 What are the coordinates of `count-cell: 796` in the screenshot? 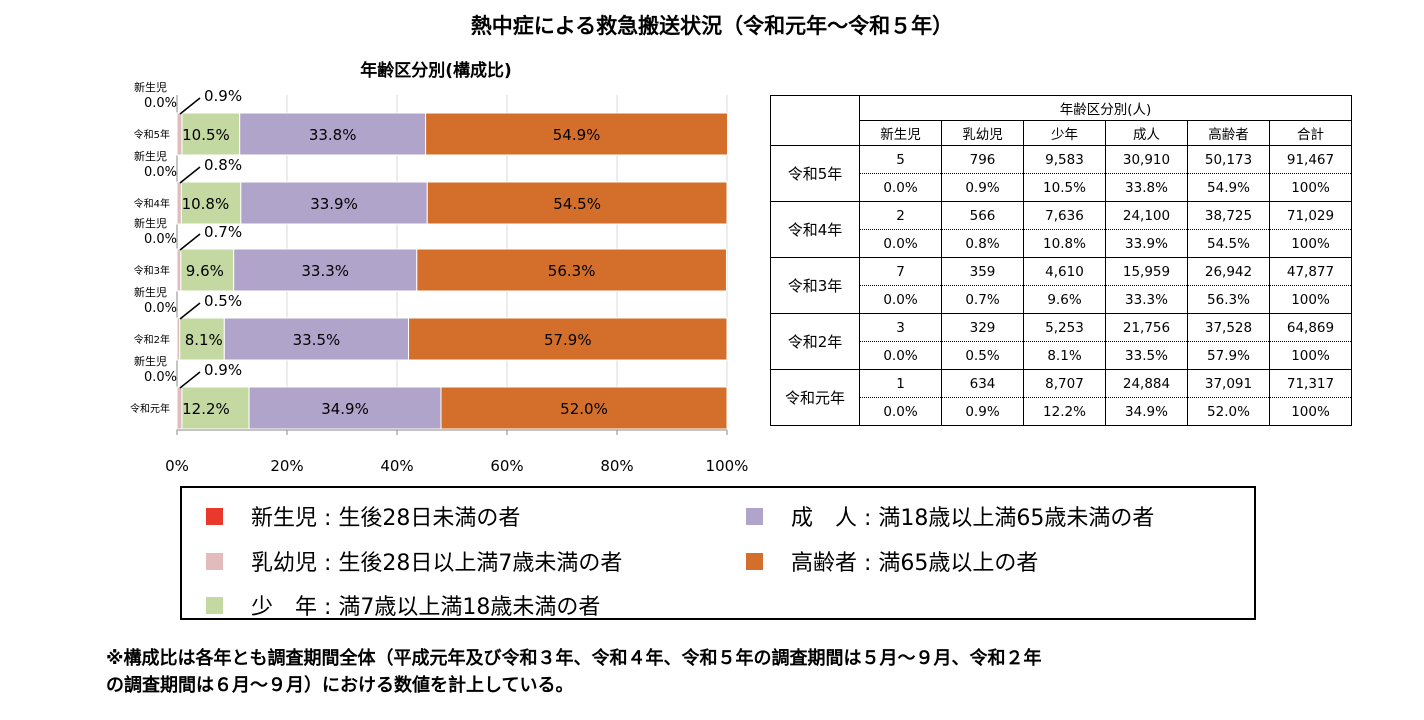 It's located at (982, 159).